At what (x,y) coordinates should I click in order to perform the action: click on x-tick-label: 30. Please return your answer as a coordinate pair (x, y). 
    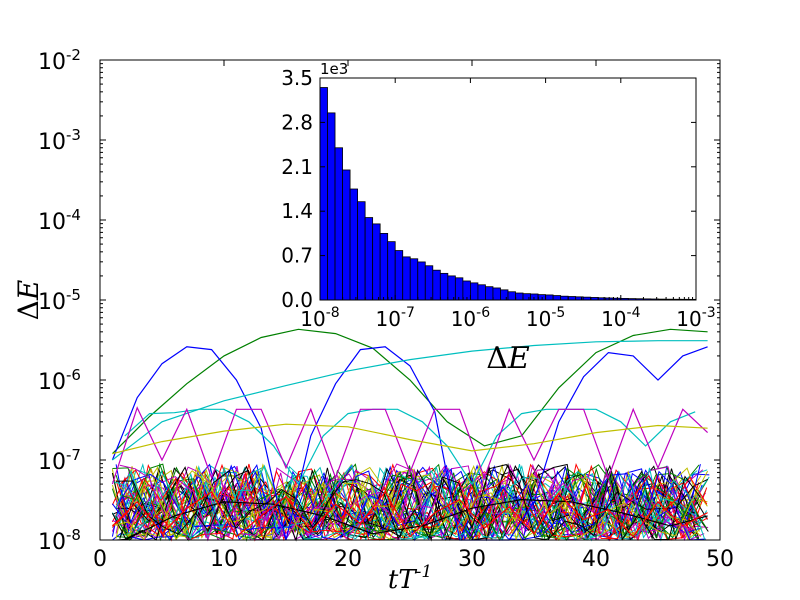
    Looking at the image, I should click on (472, 559).